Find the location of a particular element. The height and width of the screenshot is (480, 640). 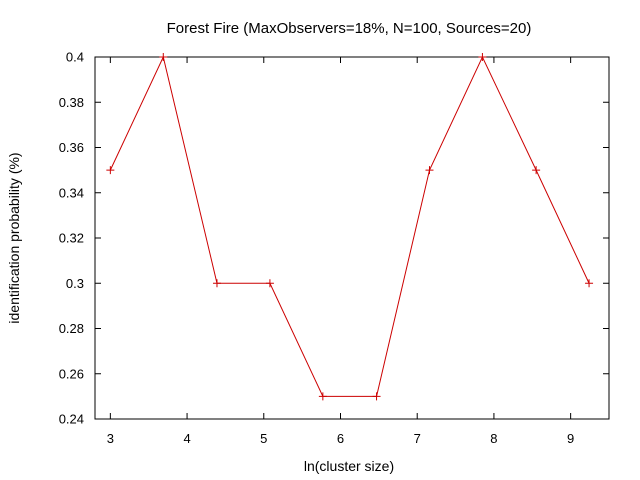

x-tick-label: 3 is located at coordinates (110, 438).